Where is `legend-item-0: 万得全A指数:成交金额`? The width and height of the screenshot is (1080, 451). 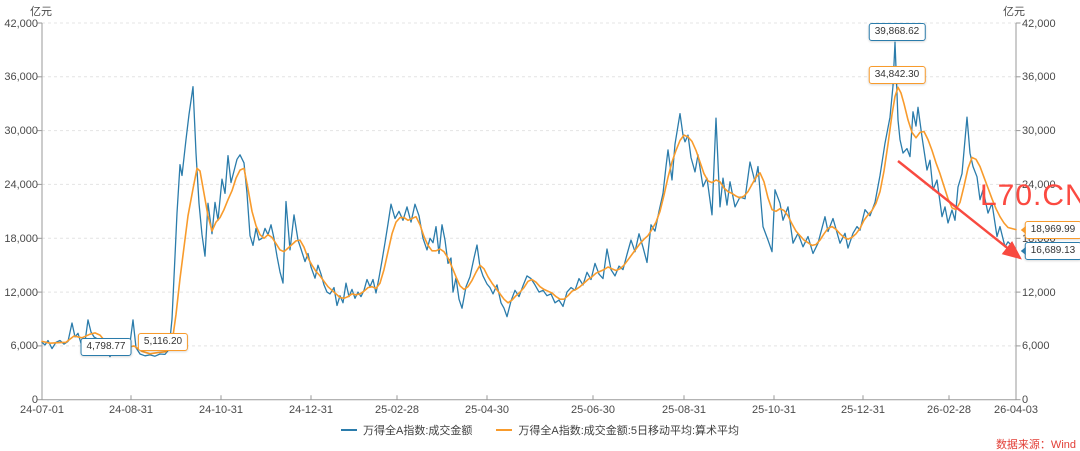
legend-item-0: 万得全A指数:成交金额 is located at coordinates (406, 430).